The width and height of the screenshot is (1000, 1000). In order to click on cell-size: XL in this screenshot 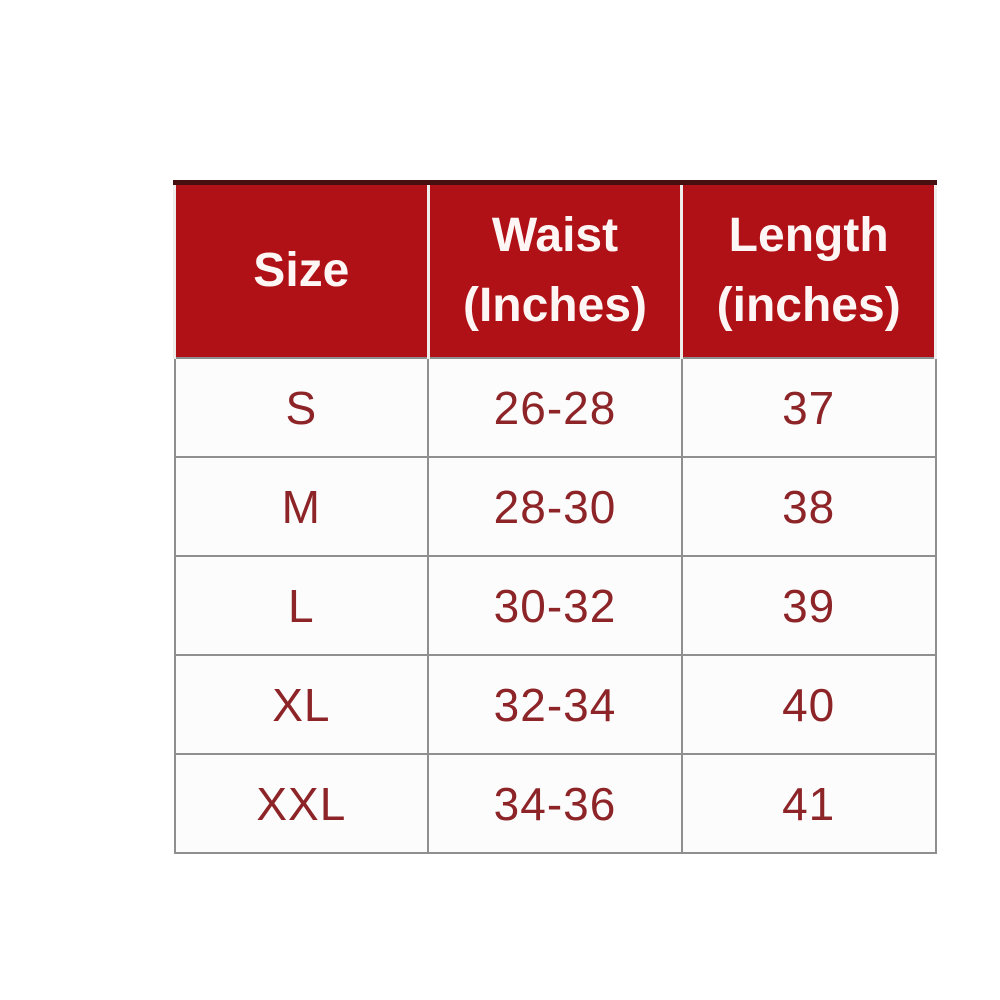, I will do `click(301, 704)`.